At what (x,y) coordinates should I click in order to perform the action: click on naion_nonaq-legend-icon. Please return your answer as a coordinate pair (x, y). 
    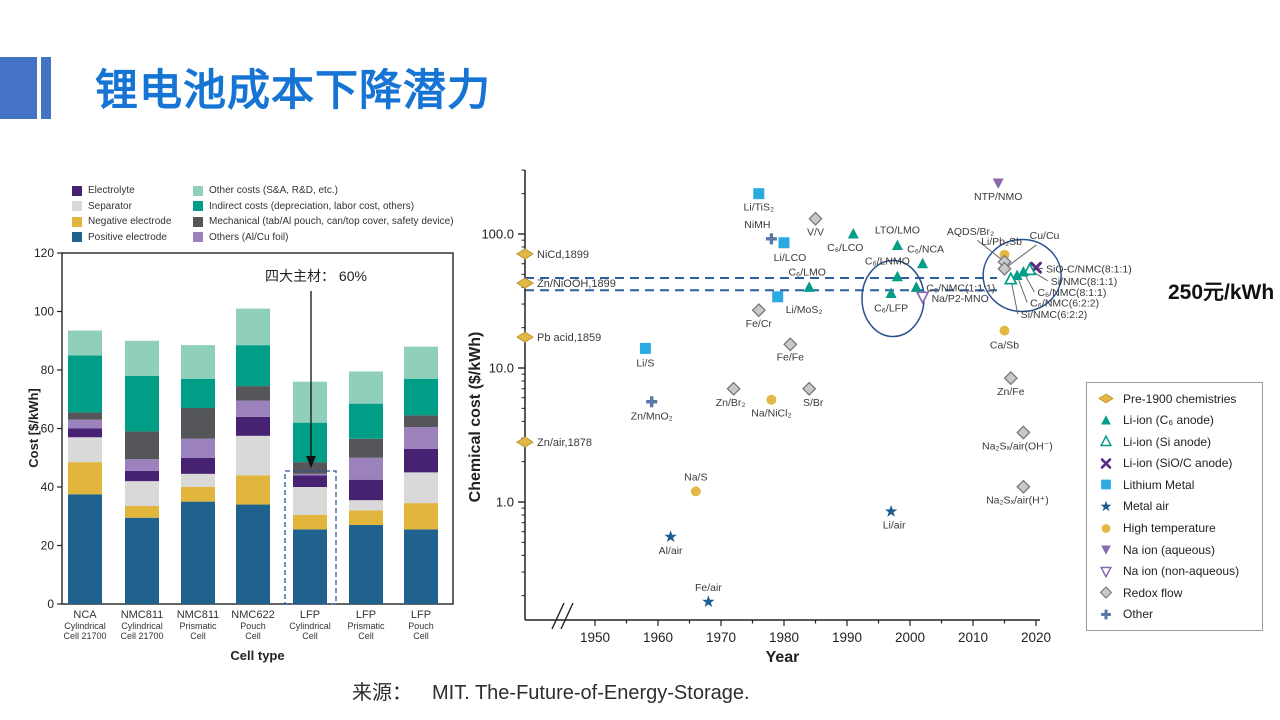
    Looking at the image, I should click on (1106, 572).